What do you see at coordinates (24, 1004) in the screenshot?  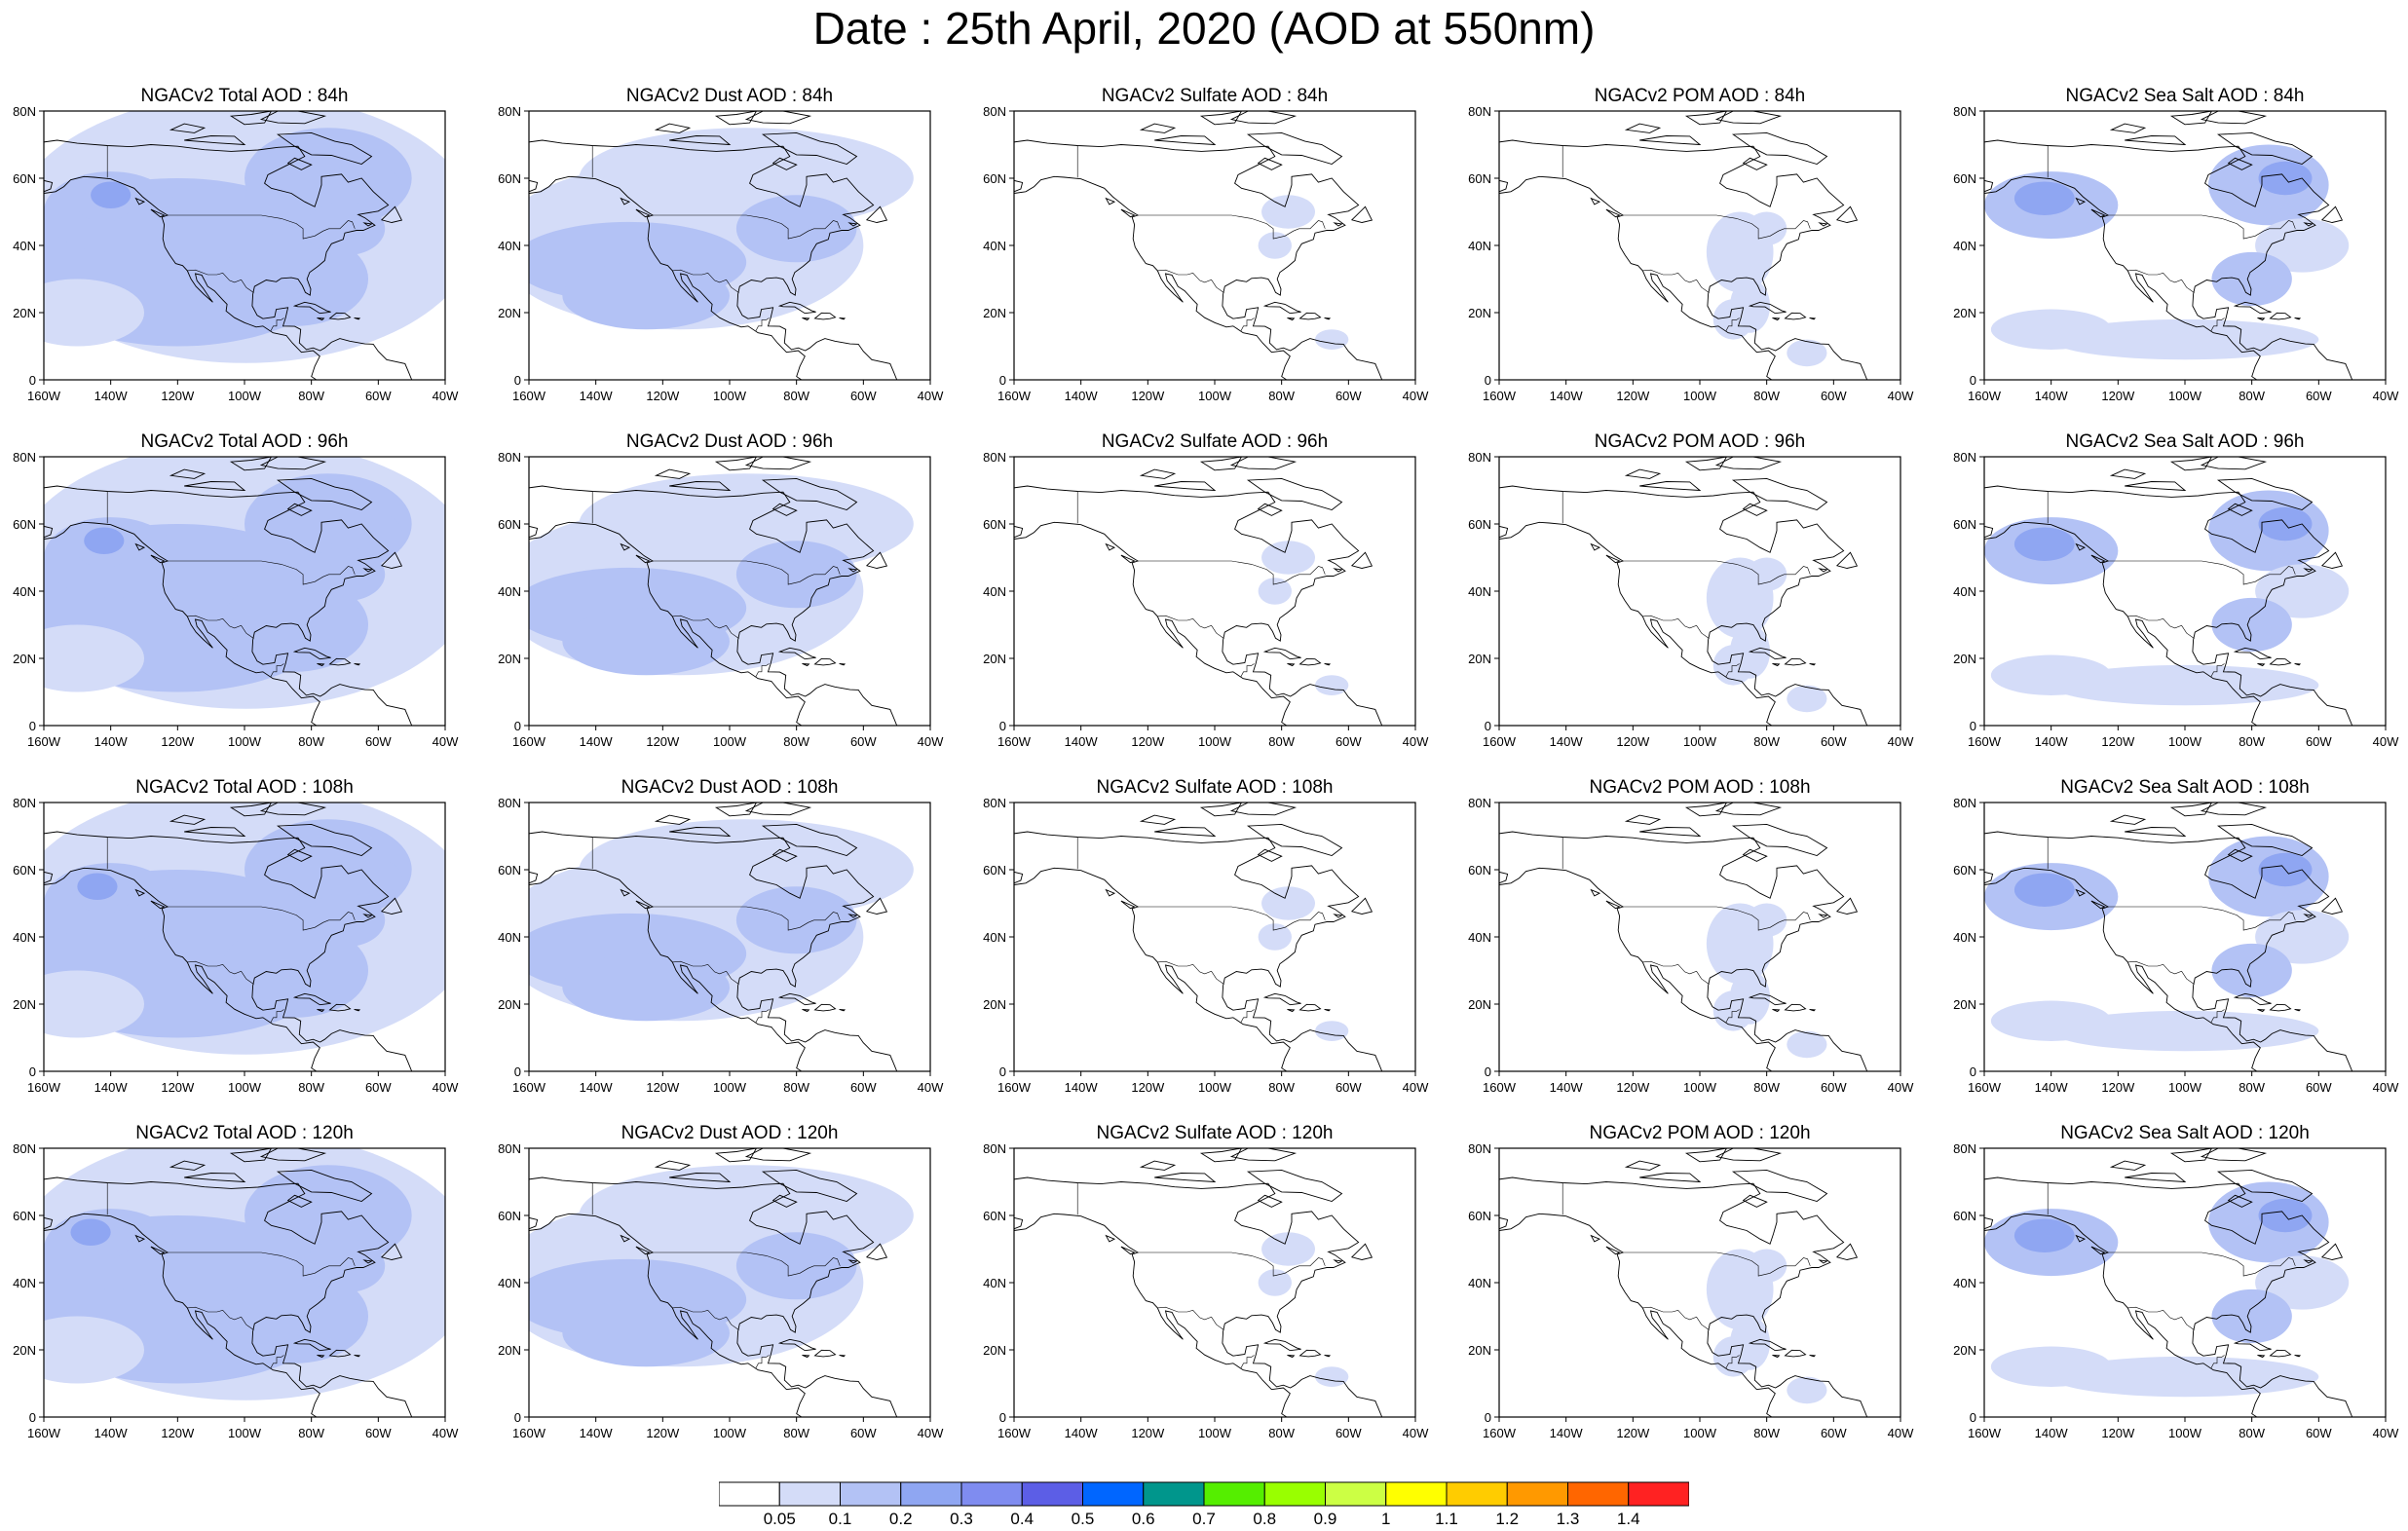 I see `y-tick-label: 20N` at bounding box center [24, 1004].